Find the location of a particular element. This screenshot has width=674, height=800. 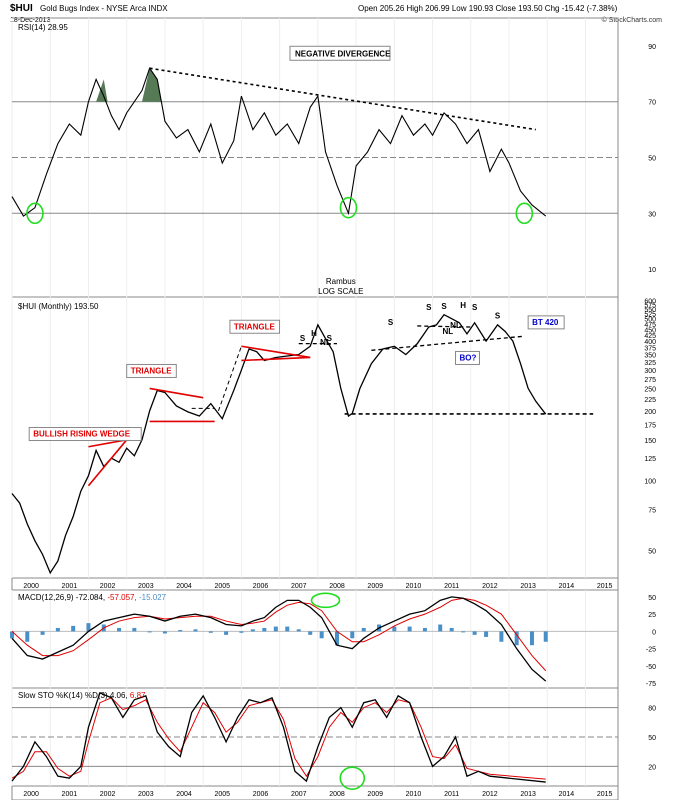

sto-k-line is located at coordinates (278, 737).